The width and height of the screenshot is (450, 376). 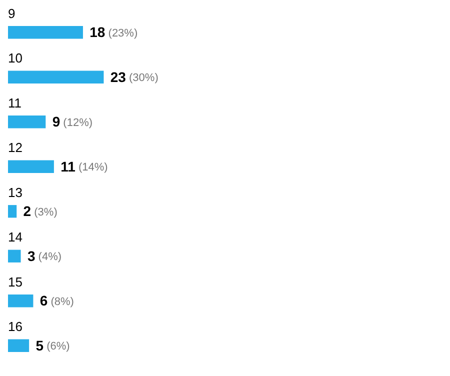 I want to click on y-tick-label: 14, so click(x=15, y=237).